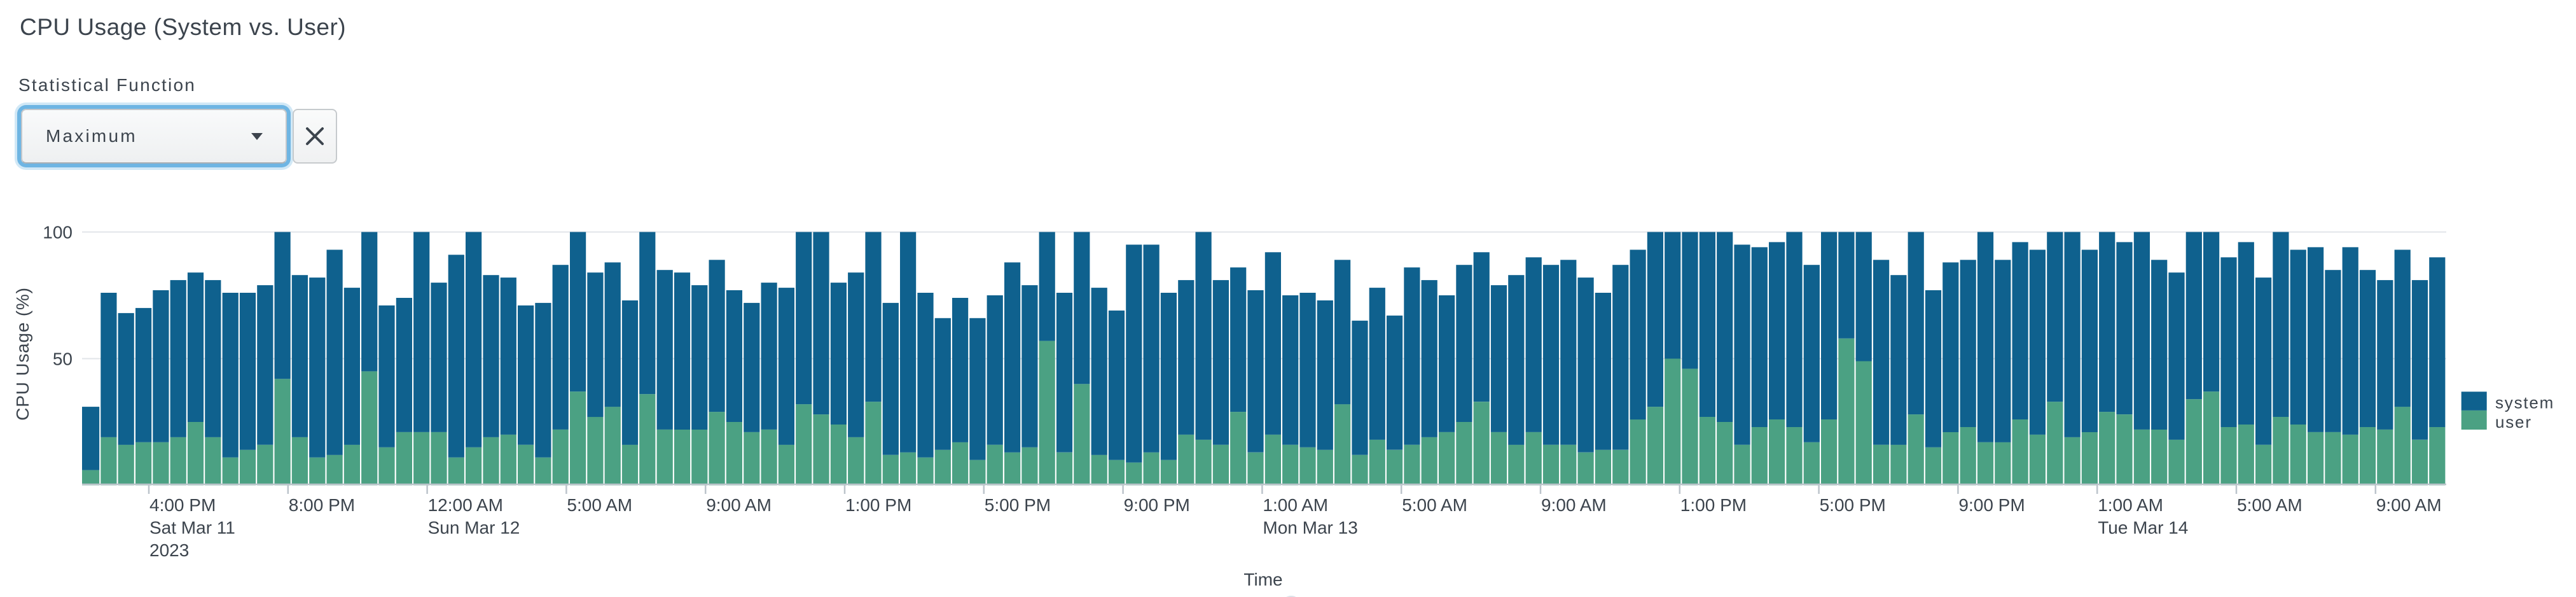  Describe the element at coordinates (2143, 528) in the screenshot. I see `svg-text: Tue Mar 14` at that location.